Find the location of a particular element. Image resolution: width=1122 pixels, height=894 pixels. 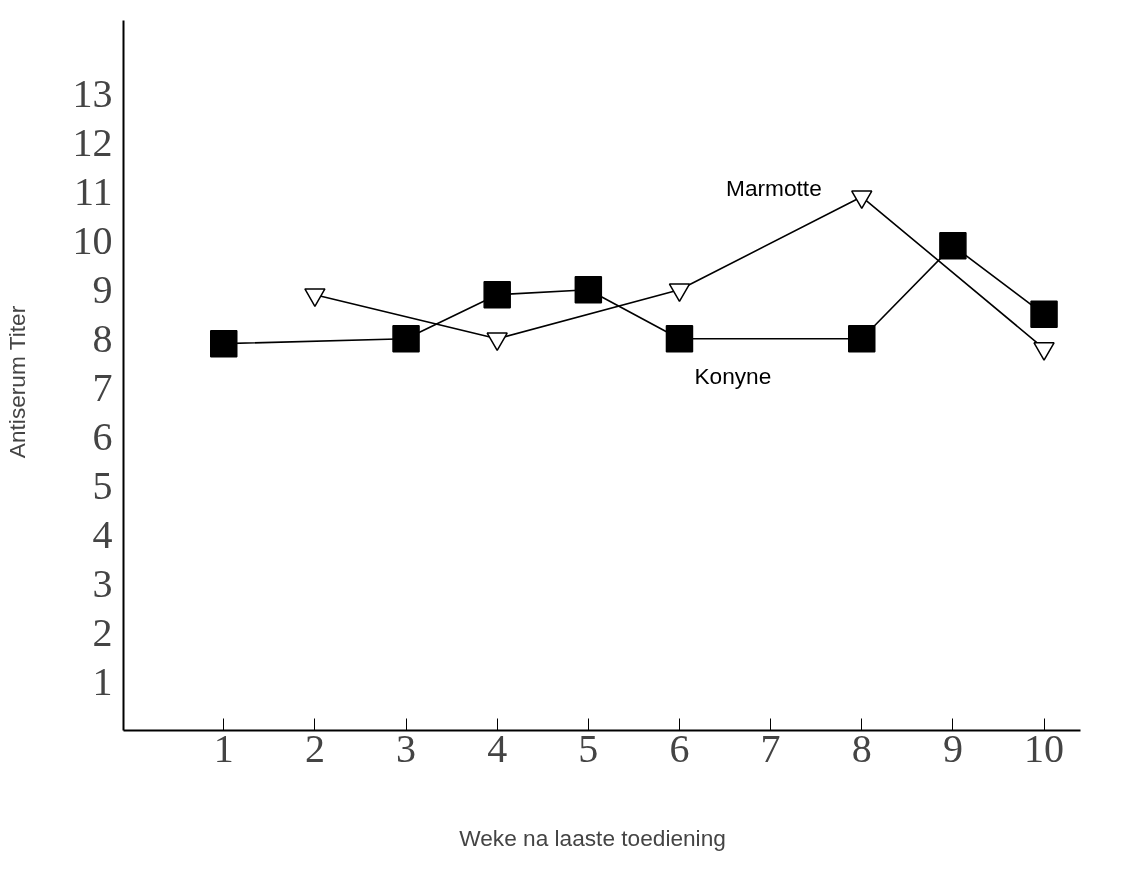

y-tick-label: 12 is located at coordinates (92, 142).